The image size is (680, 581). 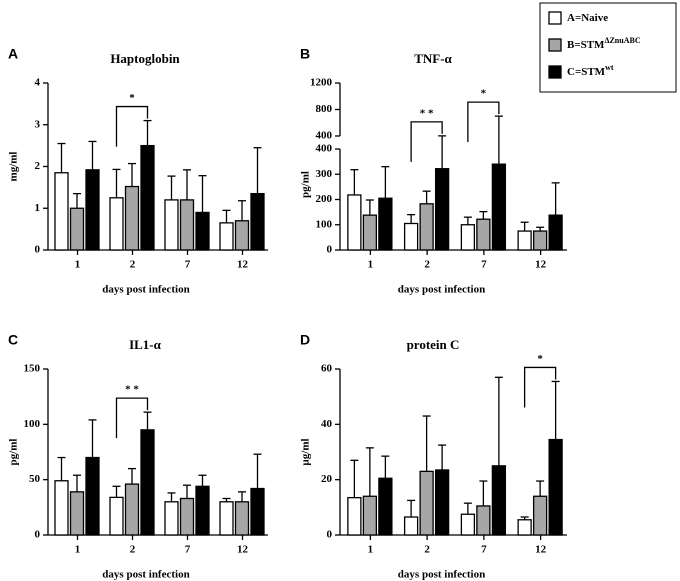 What do you see at coordinates (145, 58) in the screenshot?
I see `chart-title: Haptoglobin` at bounding box center [145, 58].